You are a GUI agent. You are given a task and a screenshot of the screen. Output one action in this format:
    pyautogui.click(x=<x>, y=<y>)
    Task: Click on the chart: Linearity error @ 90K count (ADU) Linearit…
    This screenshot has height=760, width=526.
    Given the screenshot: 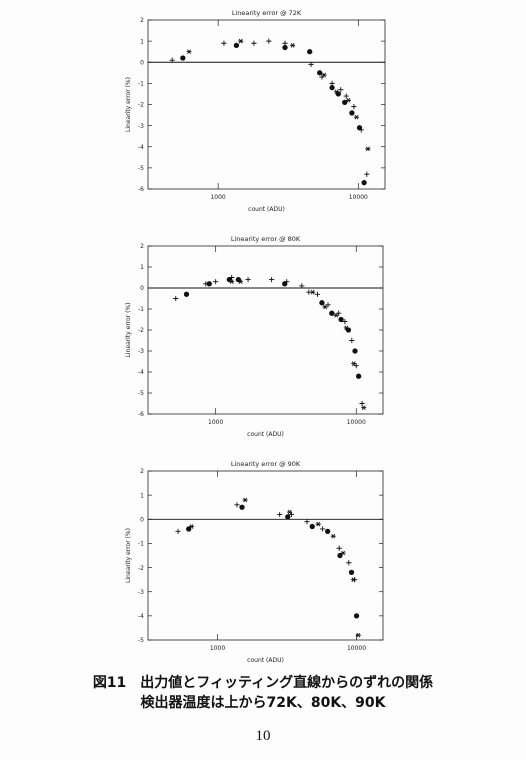 What is the action you would take?
    pyautogui.click(x=254, y=562)
    